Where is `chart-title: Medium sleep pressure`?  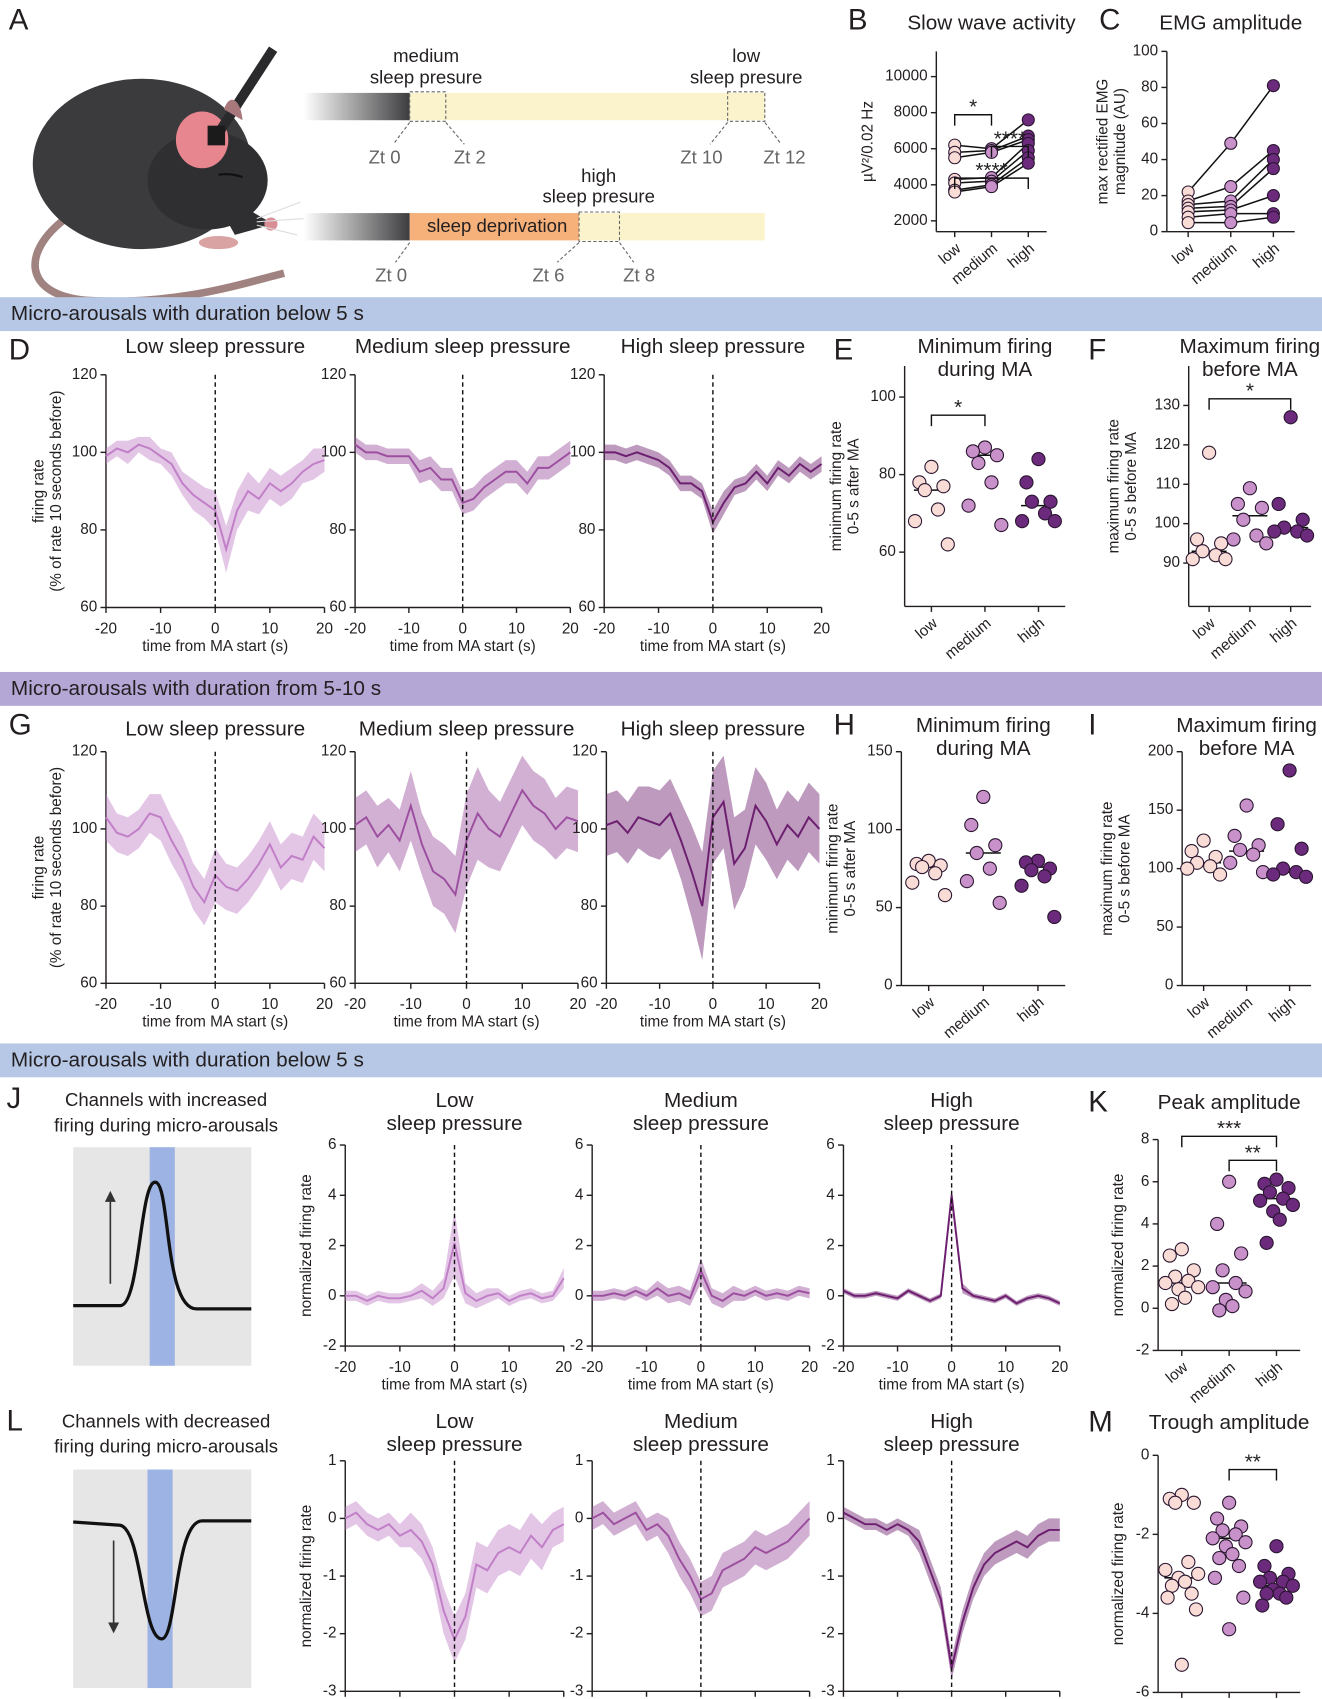 chart-title: Medium sleep pressure is located at coordinates (463, 346).